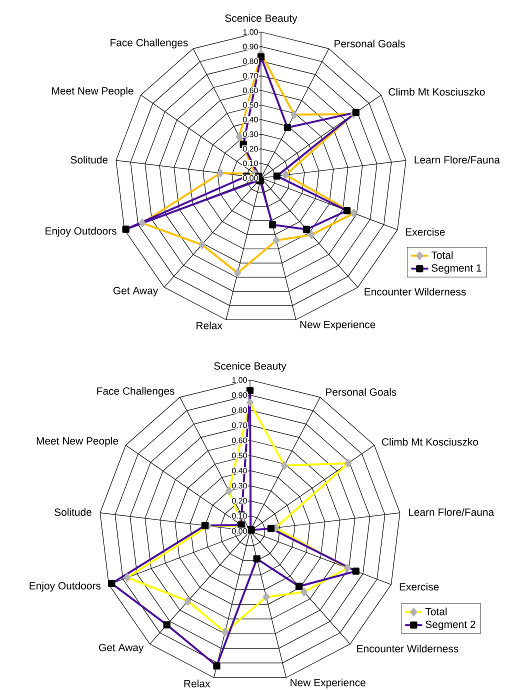  What do you see at coordinates (451, 625) in the screenshot?
I see `legend-label: Segment 2` at bounding box center [451, 625].